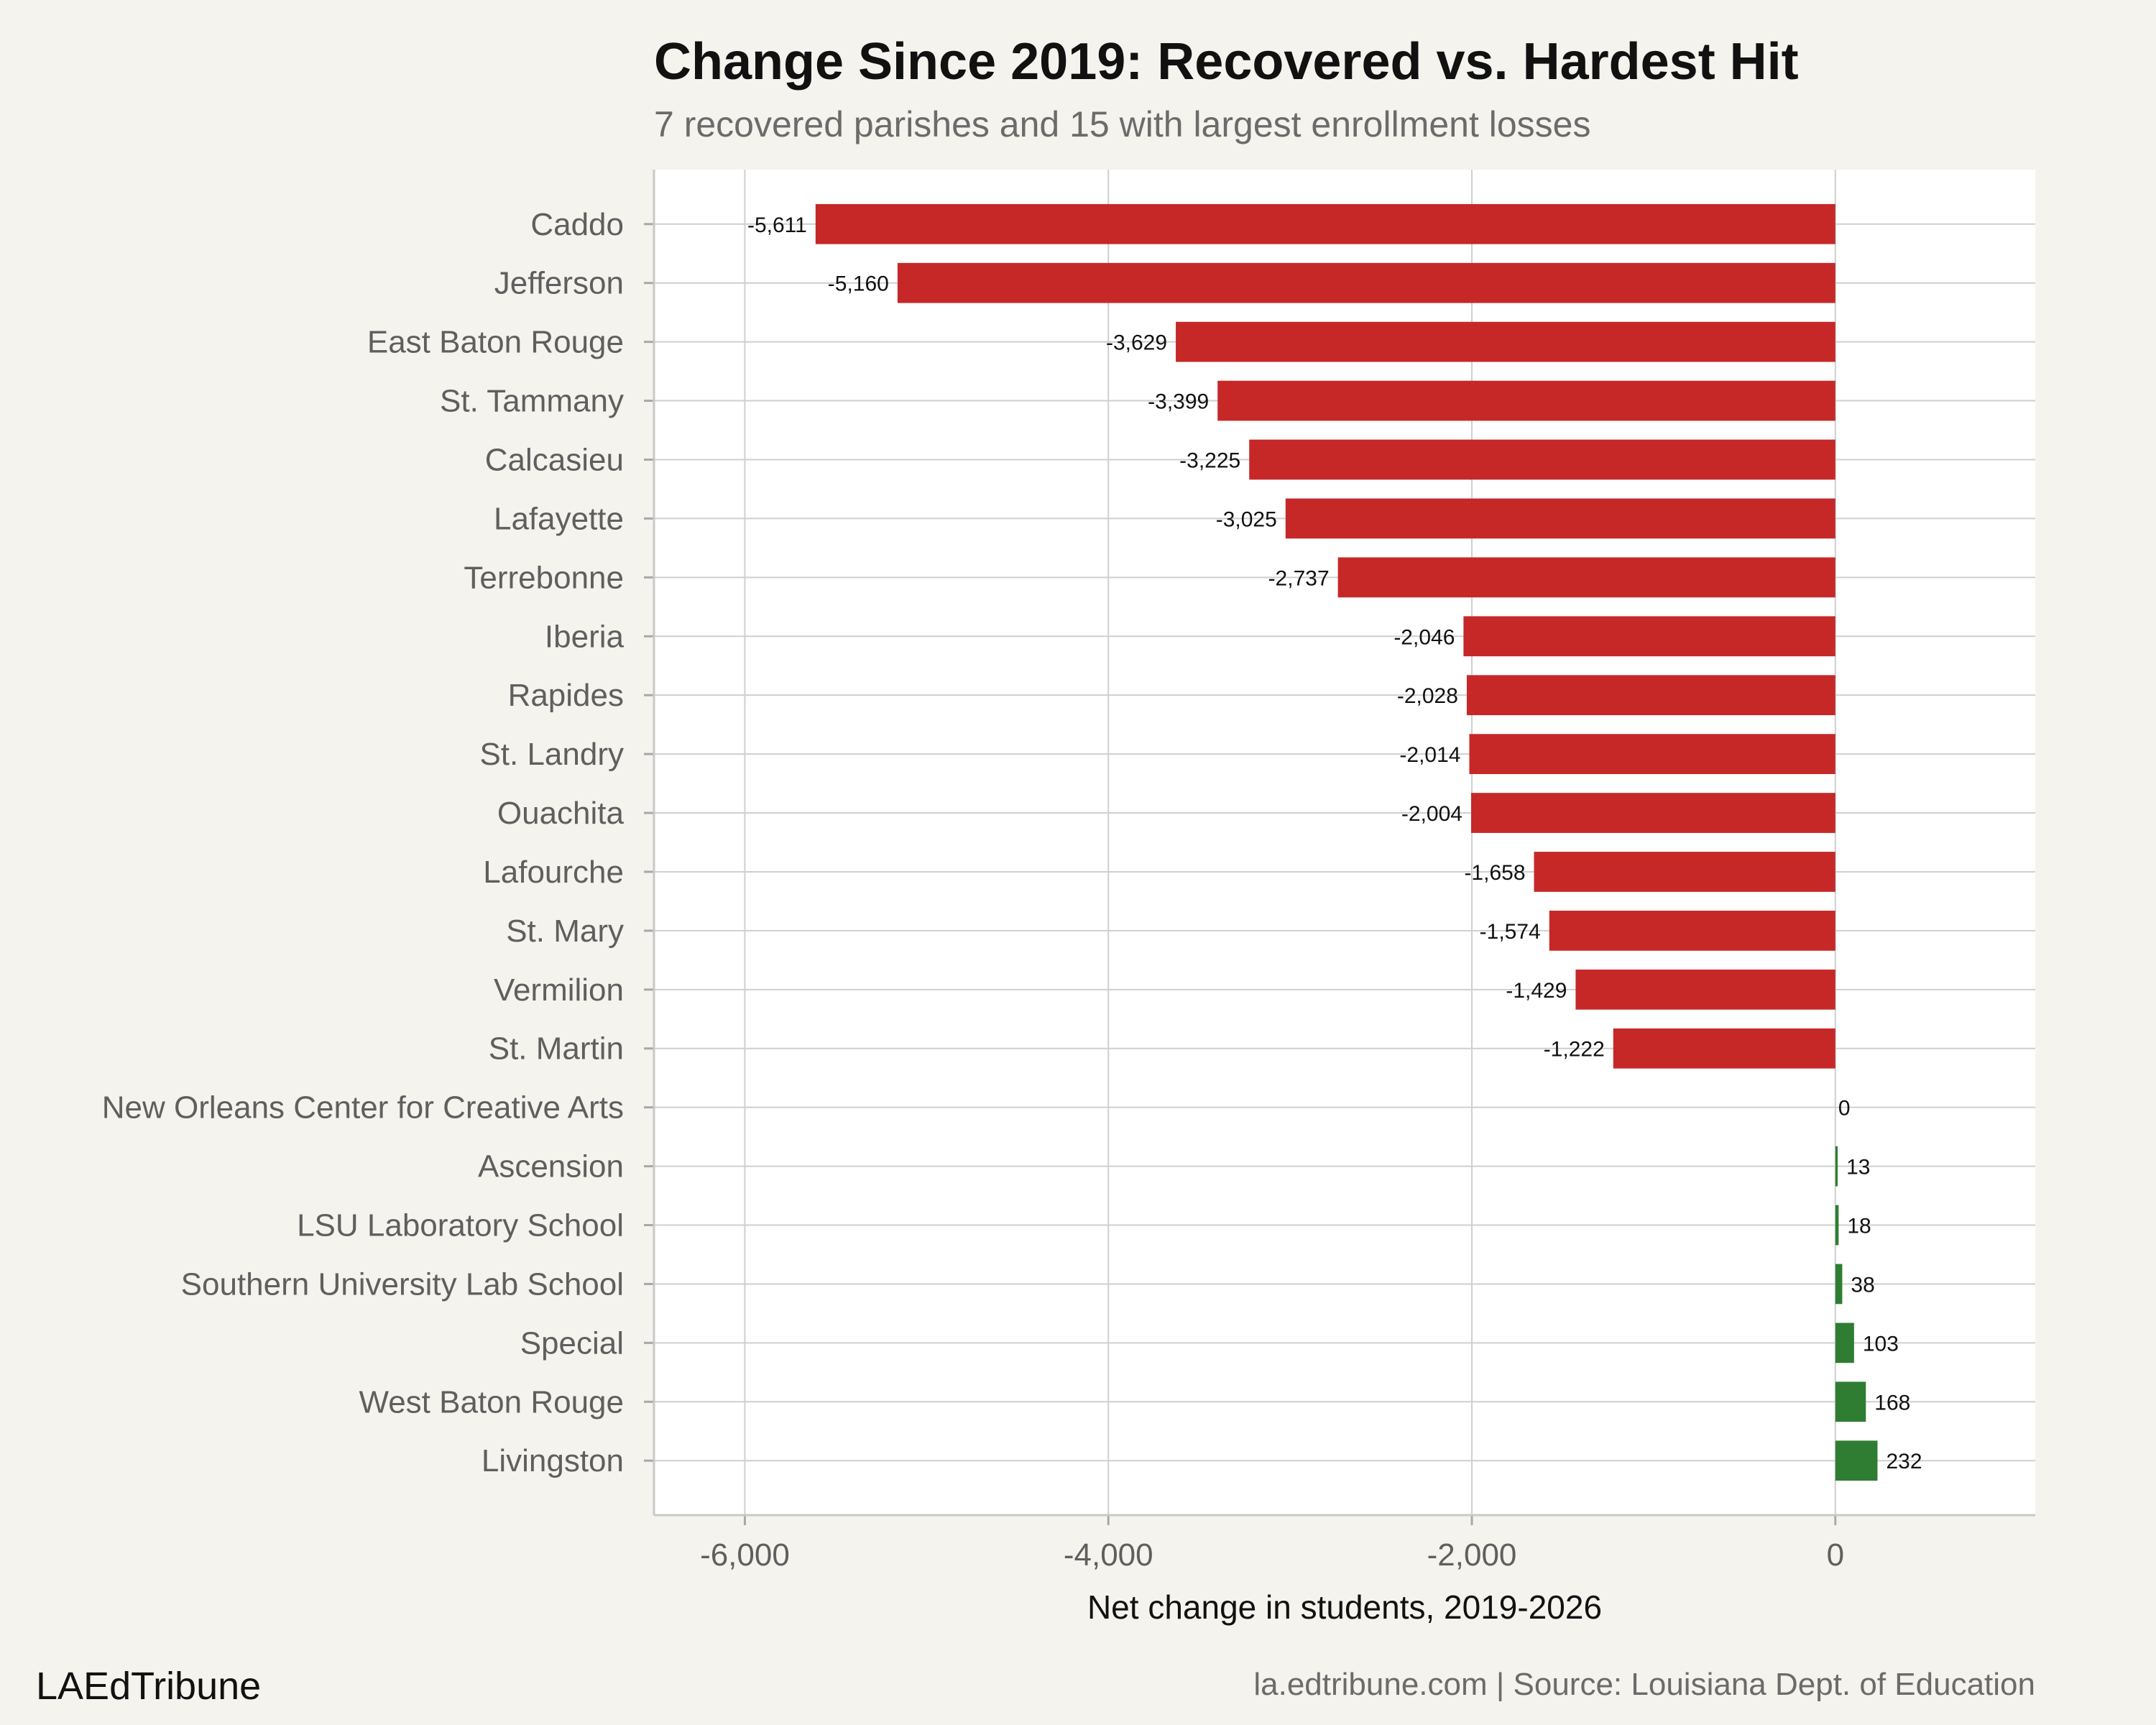 Image resolution: width=2156 pixels, height=1725 pixels. Describe the element at coordinates (460, 1225) in the screenshot. I see `category-label: LSU Laboratory School` at that location.